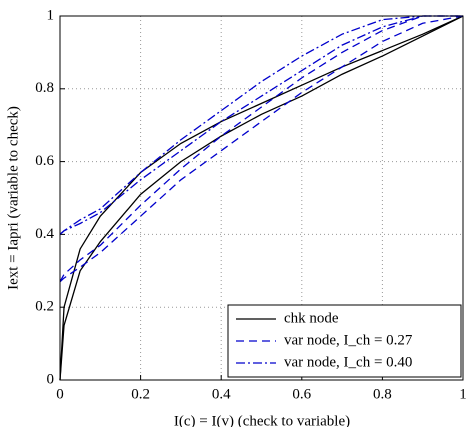  What do you see at coordinates (262, 420) in the screenshot?
I see `x-axis-label: I(c) = I(v) (check to variable)` at bounding box center [262, 420].